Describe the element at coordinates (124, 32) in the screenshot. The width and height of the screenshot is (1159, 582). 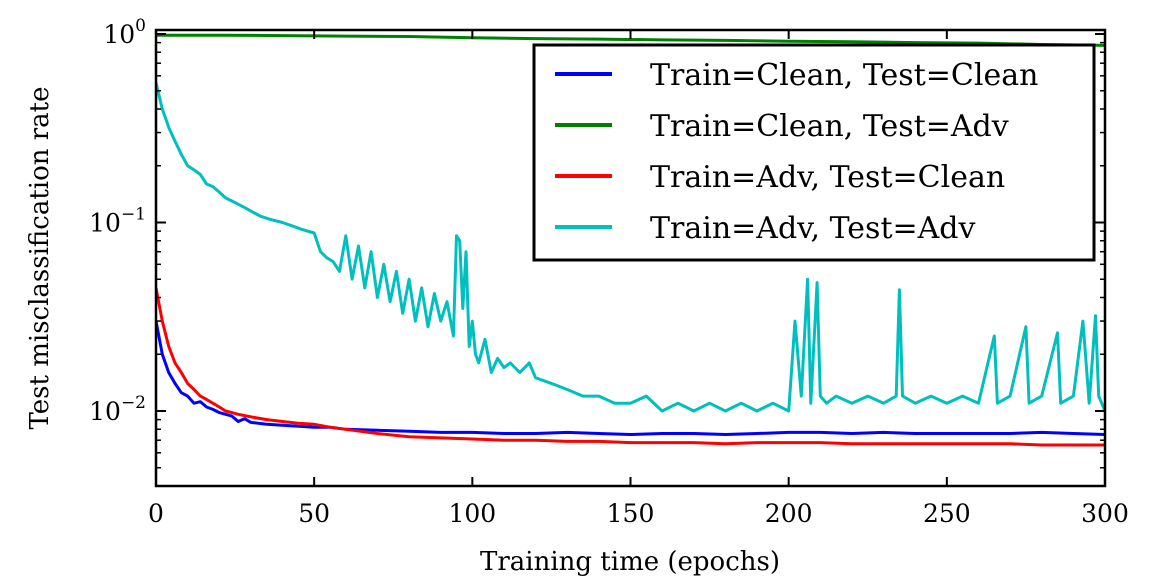
I see `y-tick-label: 10⁰` at that location.